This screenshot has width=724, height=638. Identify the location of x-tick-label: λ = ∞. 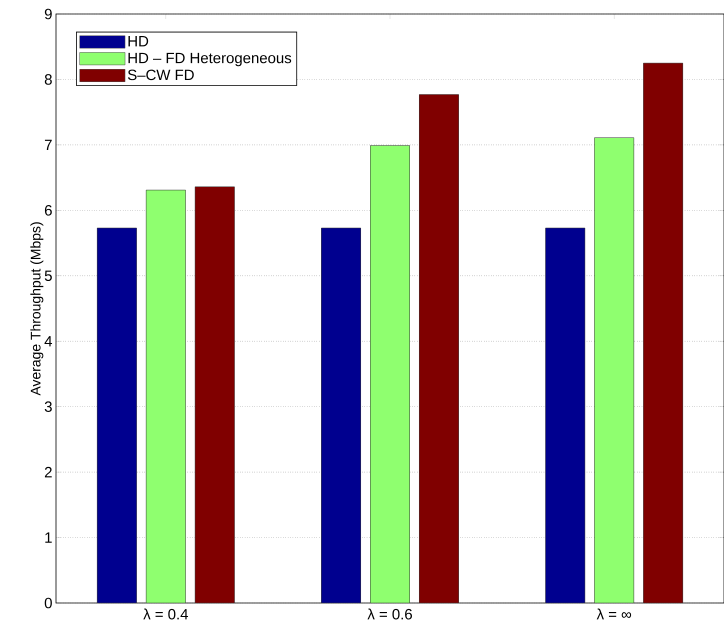
(614, 614).